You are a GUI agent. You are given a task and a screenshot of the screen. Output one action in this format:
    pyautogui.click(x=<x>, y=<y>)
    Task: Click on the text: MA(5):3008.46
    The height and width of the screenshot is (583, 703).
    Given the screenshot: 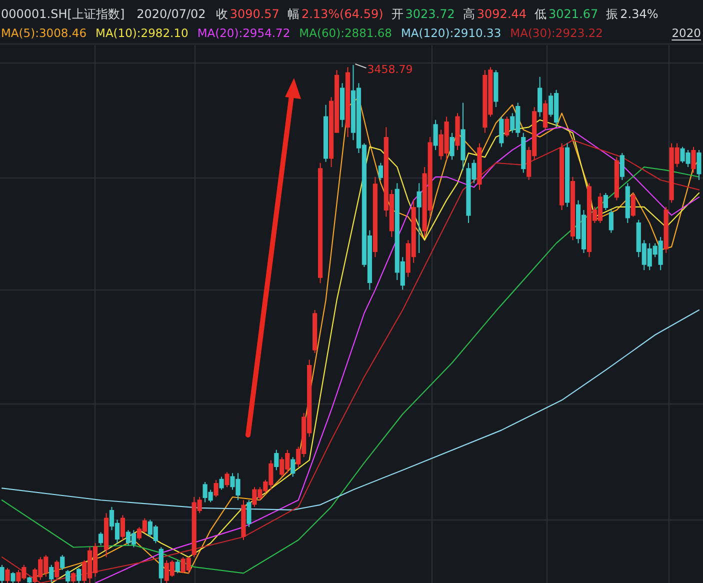 What is the action you would take?
    pyautogui.click(x=44, y=33)
    